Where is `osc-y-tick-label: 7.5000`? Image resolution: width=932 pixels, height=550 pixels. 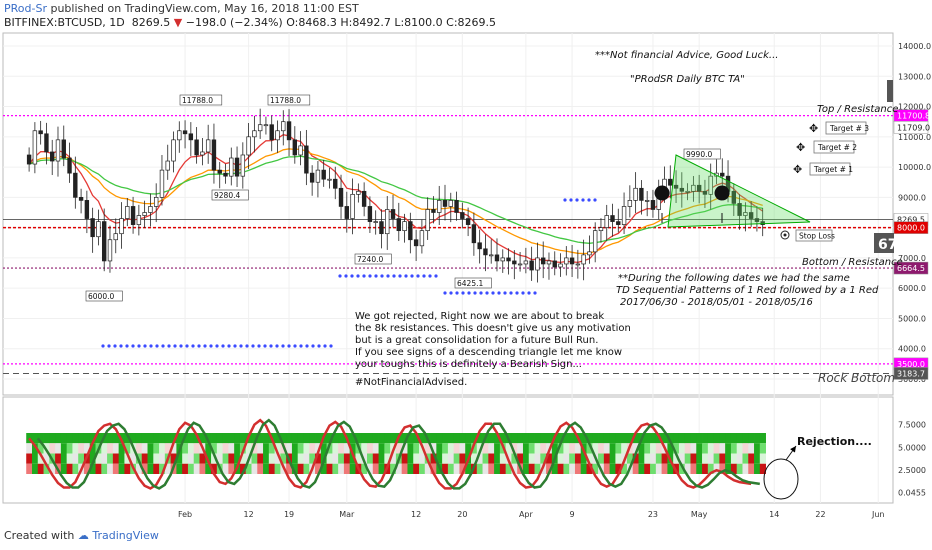
osc-y-tick-label: 7.5000 is located at coordinates (912, 425).